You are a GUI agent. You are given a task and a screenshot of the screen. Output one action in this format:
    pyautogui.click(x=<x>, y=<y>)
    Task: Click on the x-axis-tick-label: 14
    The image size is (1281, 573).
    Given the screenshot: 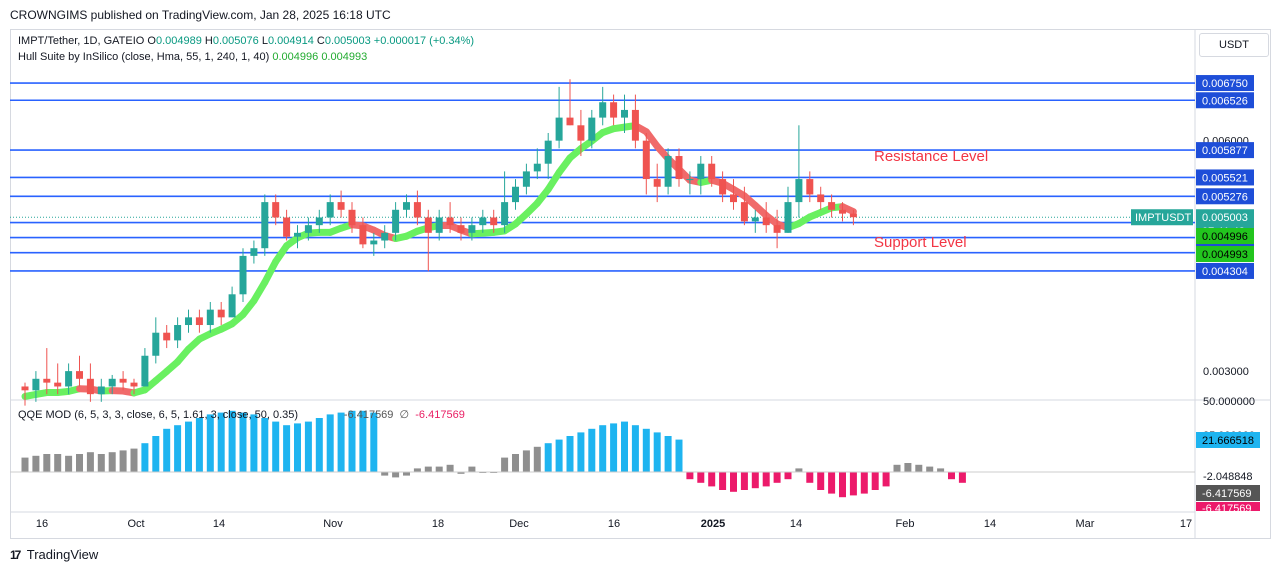 What is the action you would take?
    pyautogui.click(x=796, y=524)
    